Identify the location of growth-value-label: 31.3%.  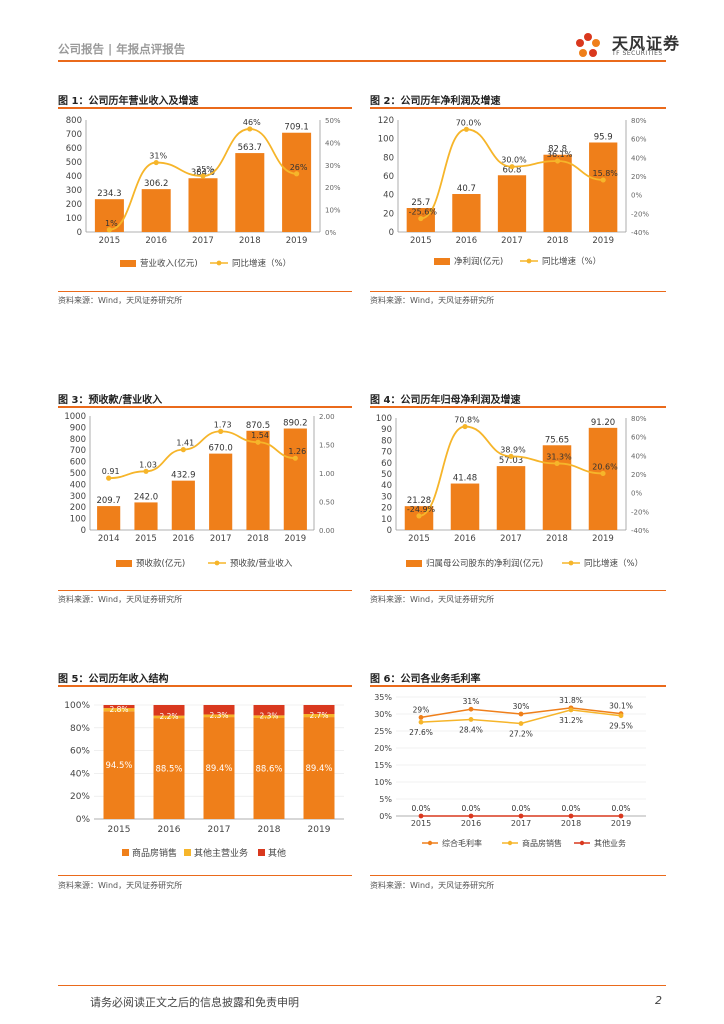
(559, 456).